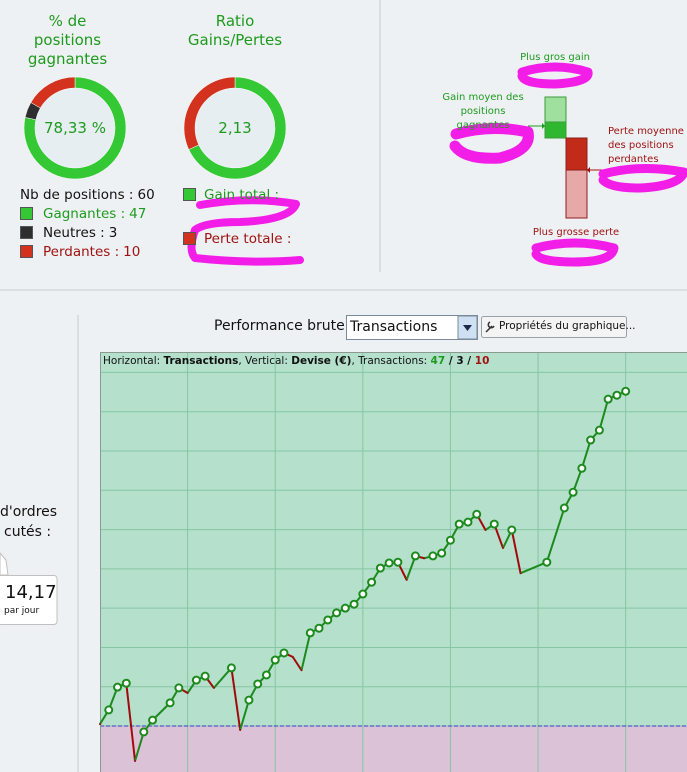 Image resolution: width=687 pixels, height=772 pixels. What do you see at coordinates (391, 361) in the screenshot?
I see `text: , Transactions:` at bounding box center [391, 361].